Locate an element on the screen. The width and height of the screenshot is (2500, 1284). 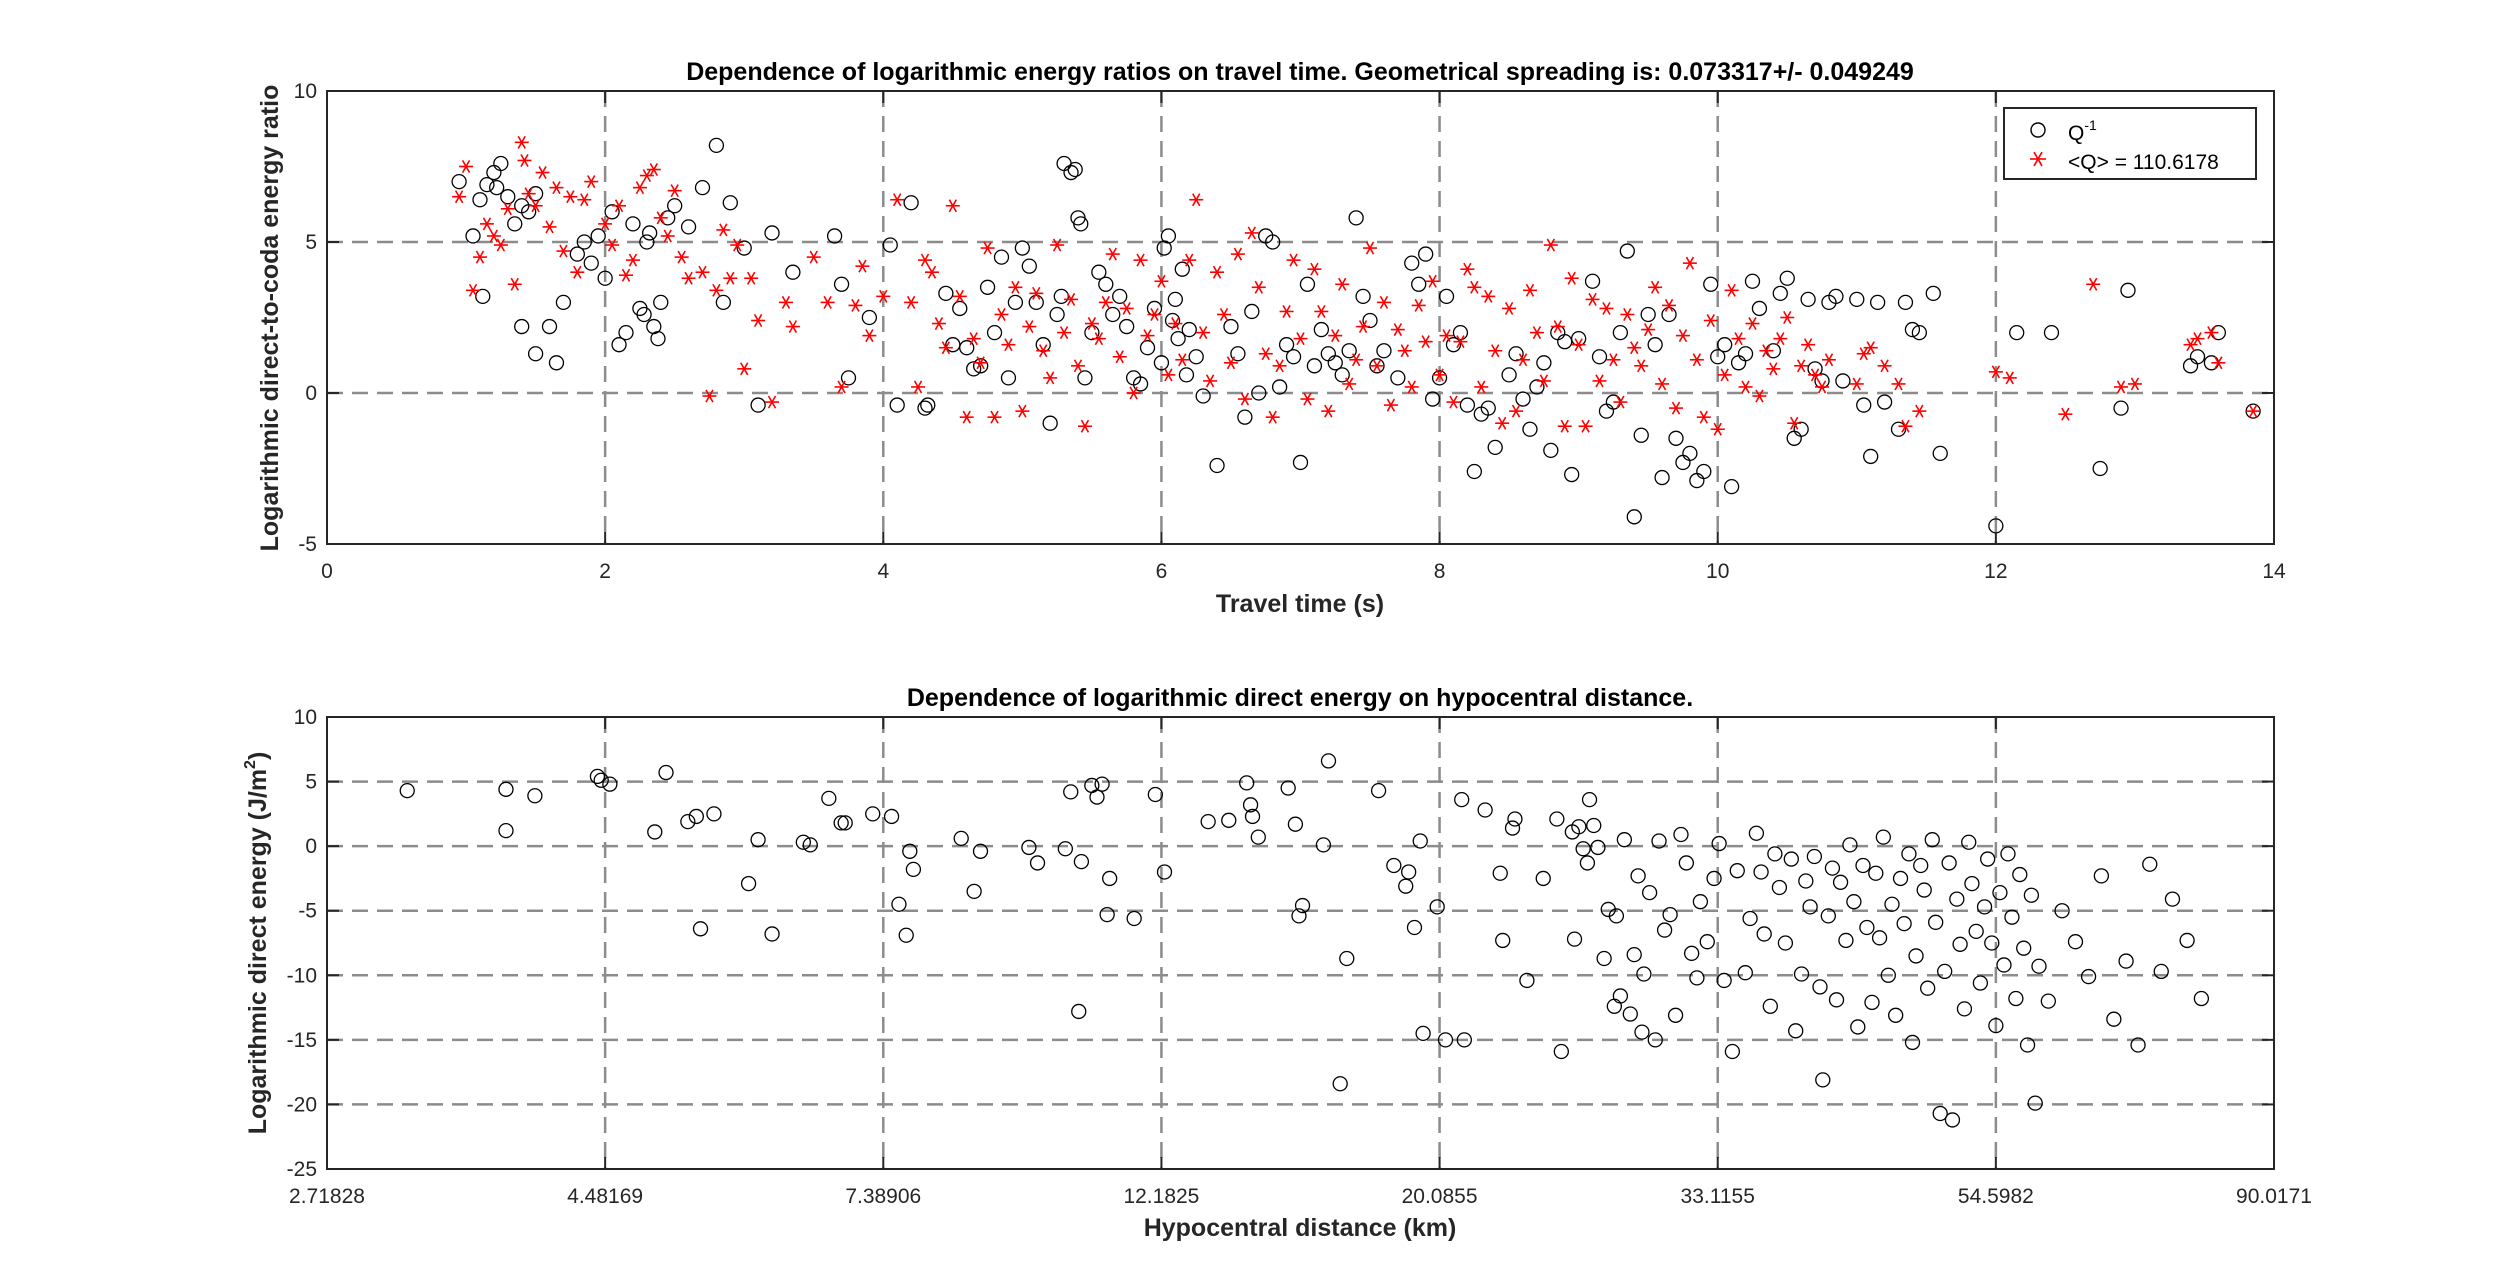
y-label-bottom-end: ) is located at coordinates (258, 756).